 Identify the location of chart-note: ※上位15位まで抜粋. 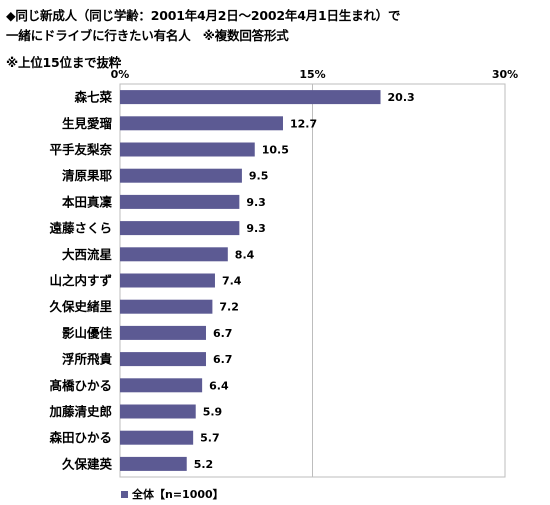
(64, 62).